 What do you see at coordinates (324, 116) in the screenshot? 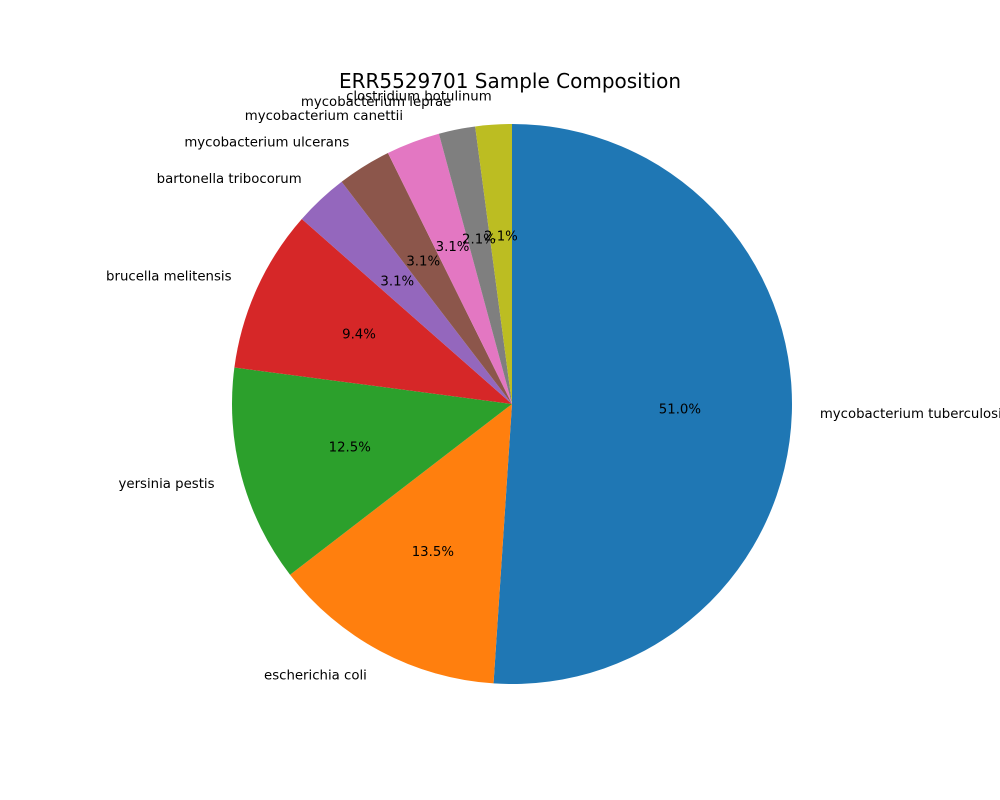
I see `slice-label-6: mycobacterium canettii` at bounding box center [324, 116].